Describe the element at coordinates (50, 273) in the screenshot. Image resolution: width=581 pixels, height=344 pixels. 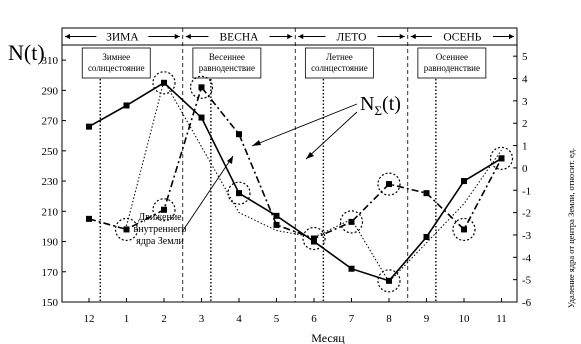
I see `y-tick-label: 170` at that location.